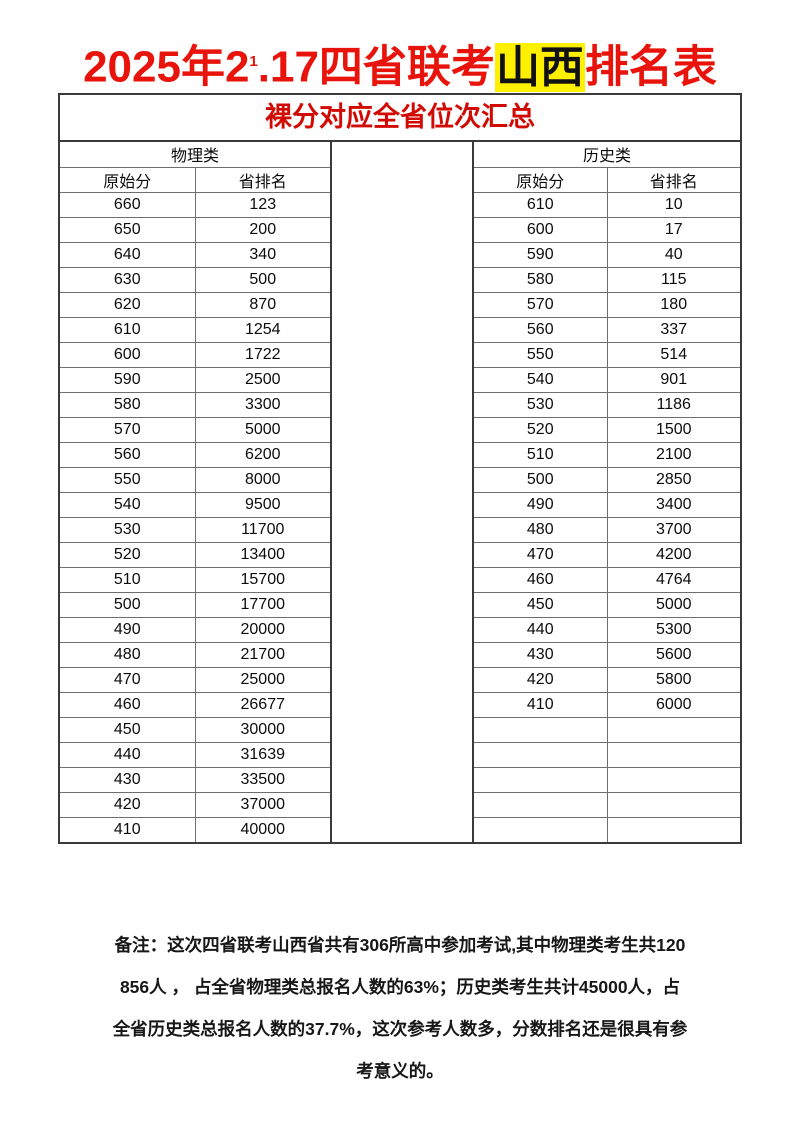 The image size is (800, 1122). I want to click on table-row: 630 500, so click(195, 280).